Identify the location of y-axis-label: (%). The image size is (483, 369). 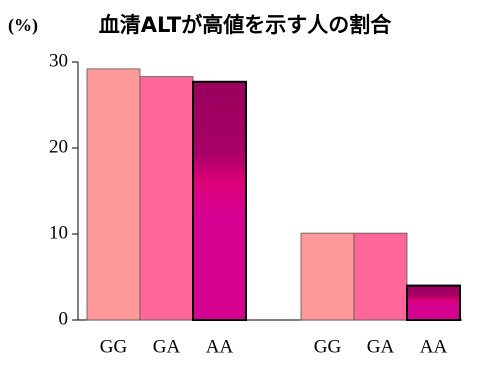
(23, 25).